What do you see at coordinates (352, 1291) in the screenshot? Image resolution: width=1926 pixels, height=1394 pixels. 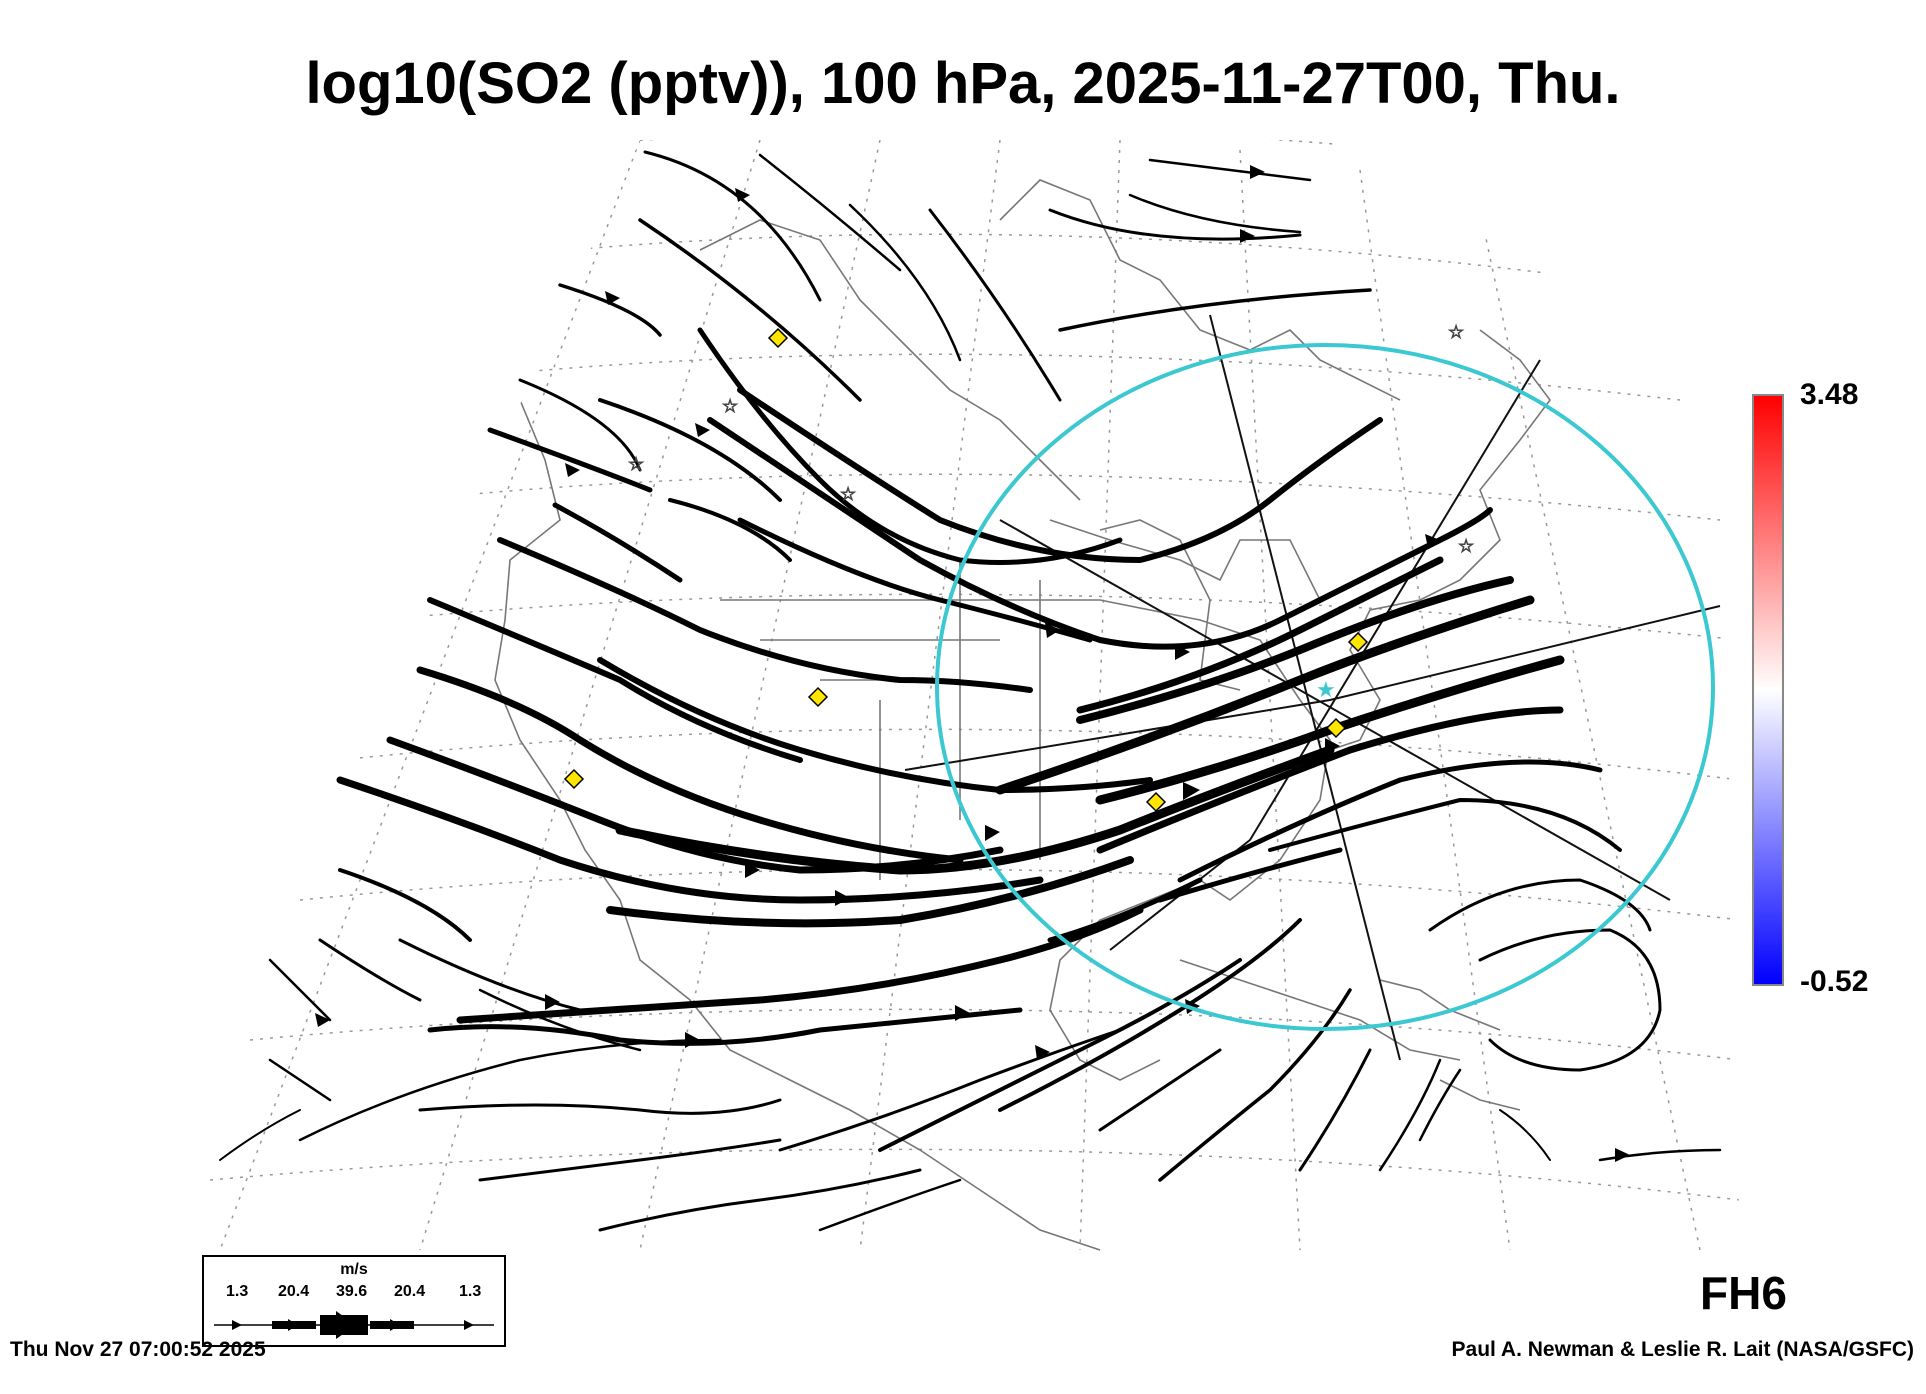 I see `legend-speed-label: 39.6` at bounding box center [352, 1291].